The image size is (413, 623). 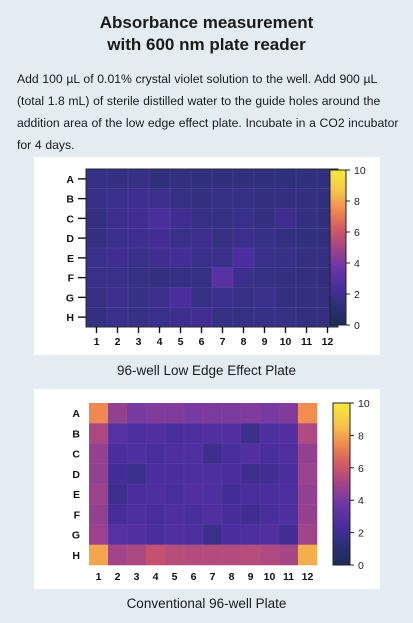 What do you see at coordinates (76, 414) in the screenshot?
I see `row-label: A` at bounding box center [76, 414].